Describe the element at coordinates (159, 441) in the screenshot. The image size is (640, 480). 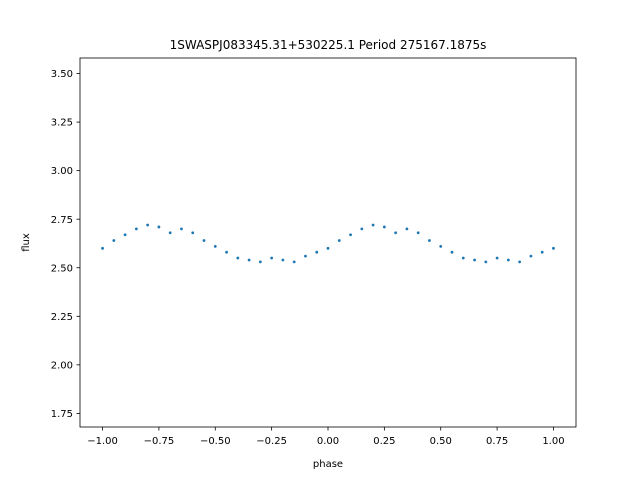
I see `x-tick-label: −0.75` at that location.